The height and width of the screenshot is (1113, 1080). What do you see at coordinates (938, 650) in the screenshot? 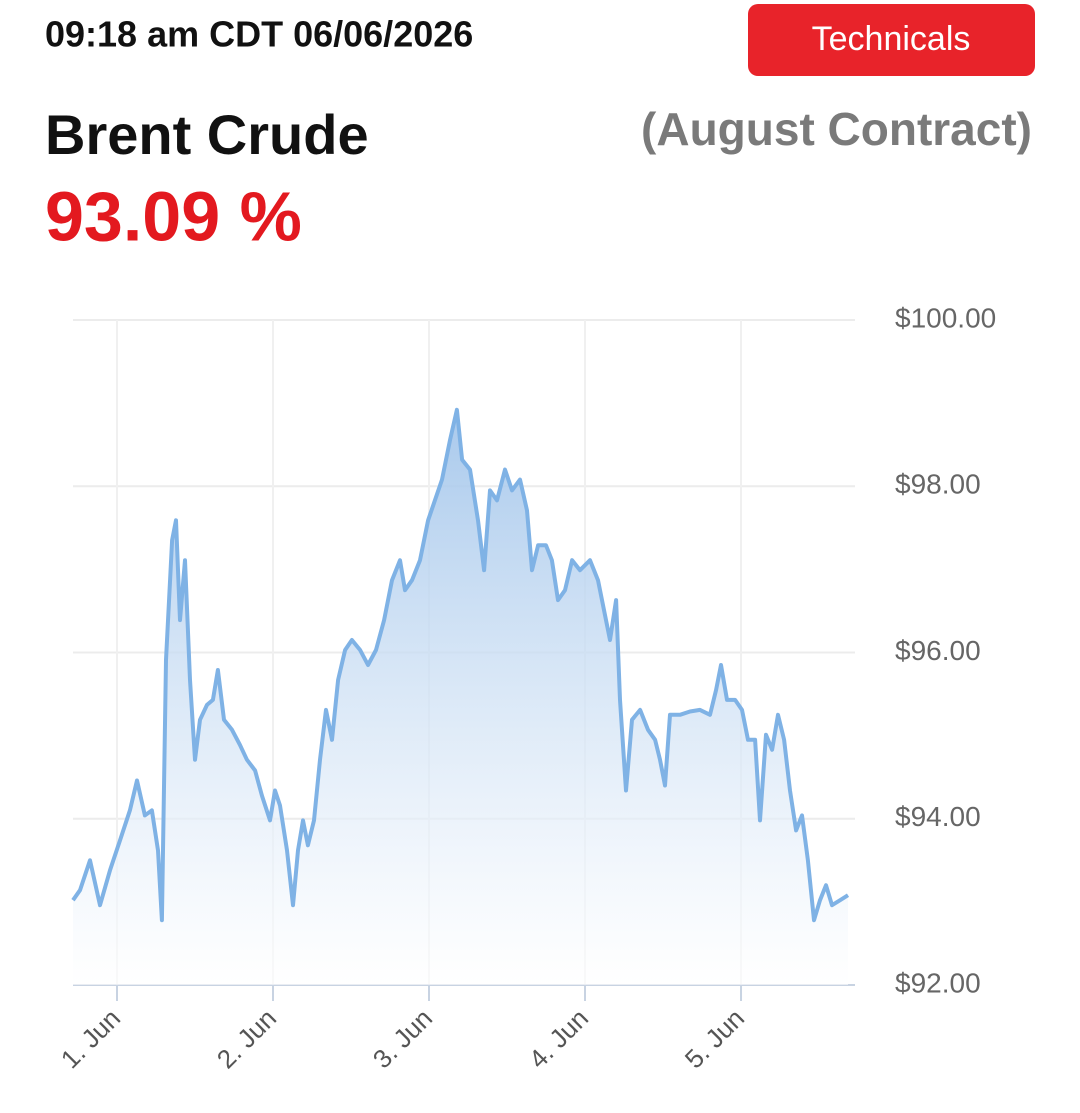
I see `y-tick-label: $96.00` at bounding box center [938, 650].